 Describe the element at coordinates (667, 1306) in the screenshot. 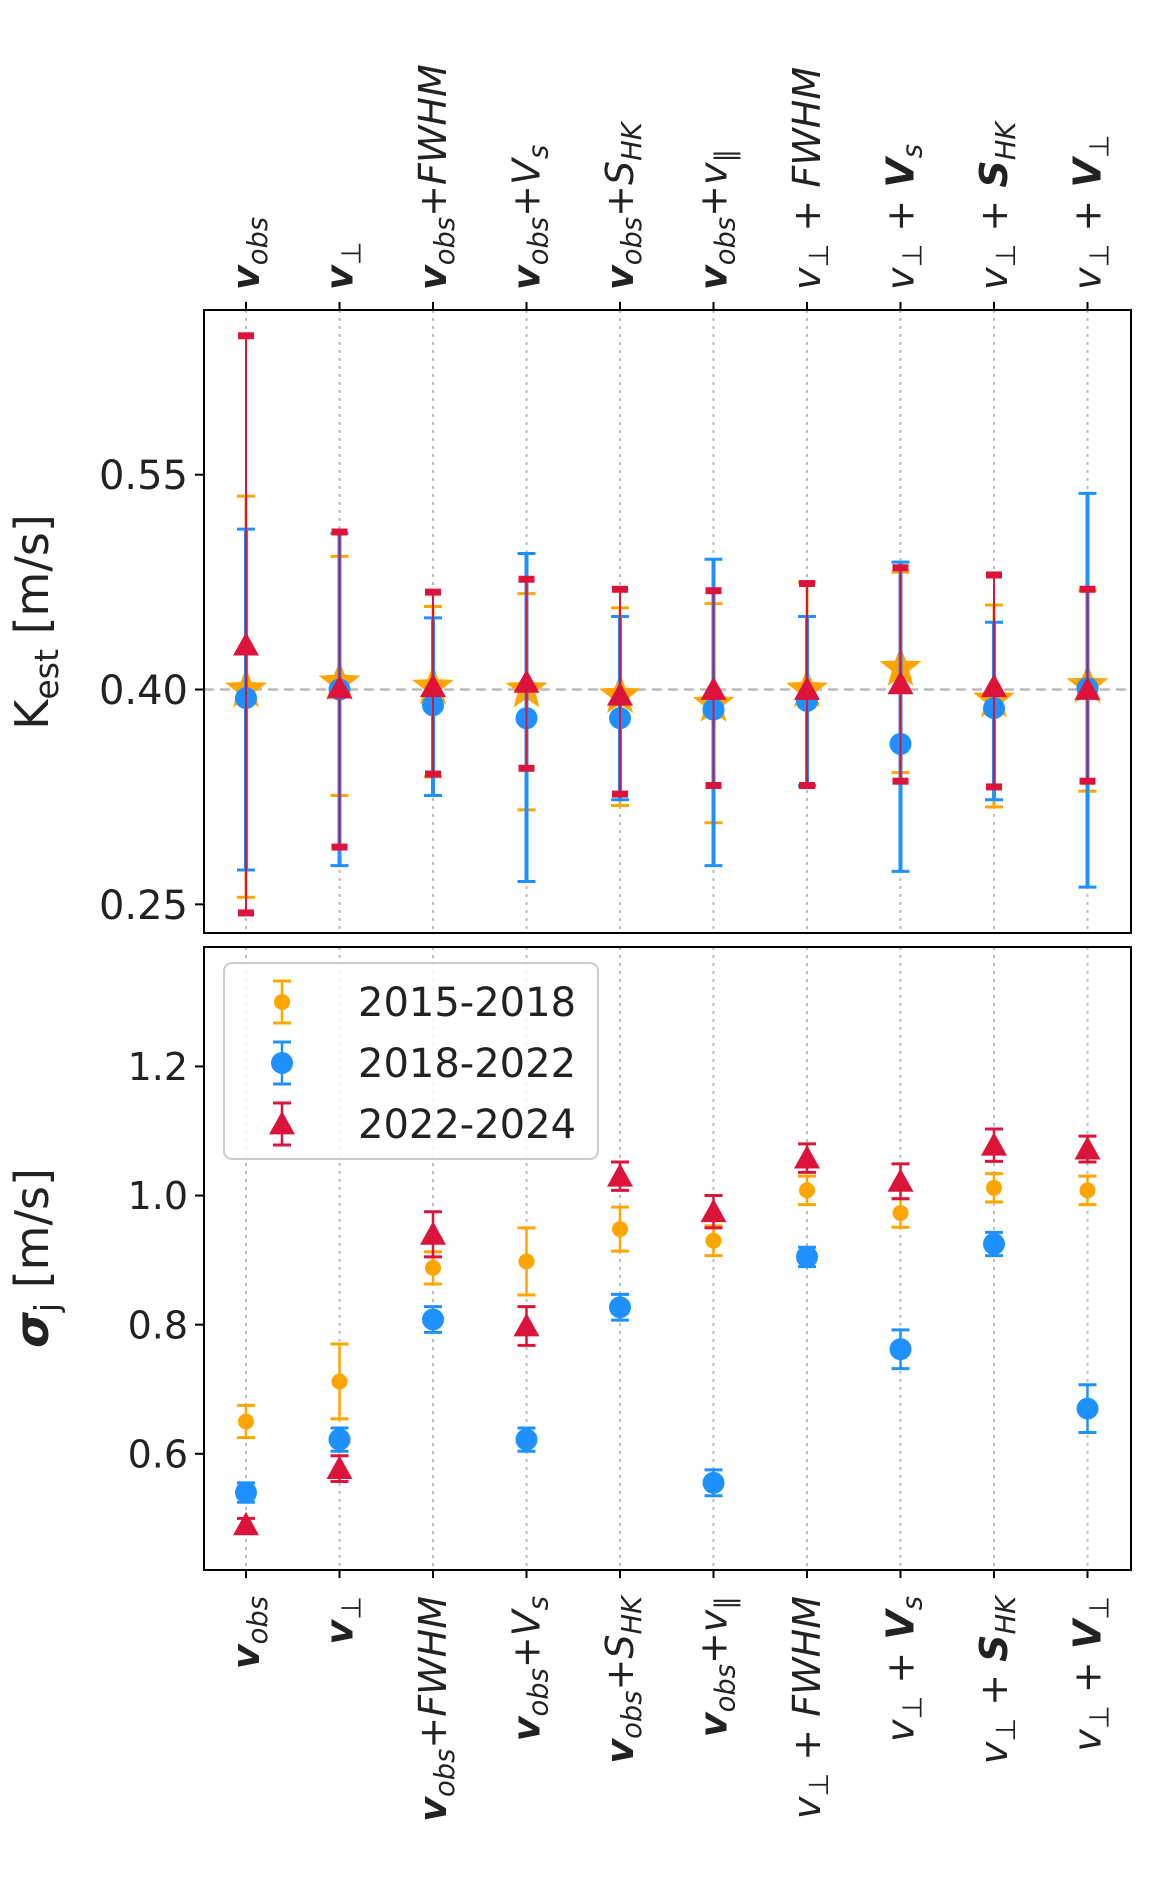

I see `series-2015-2018` at that location.